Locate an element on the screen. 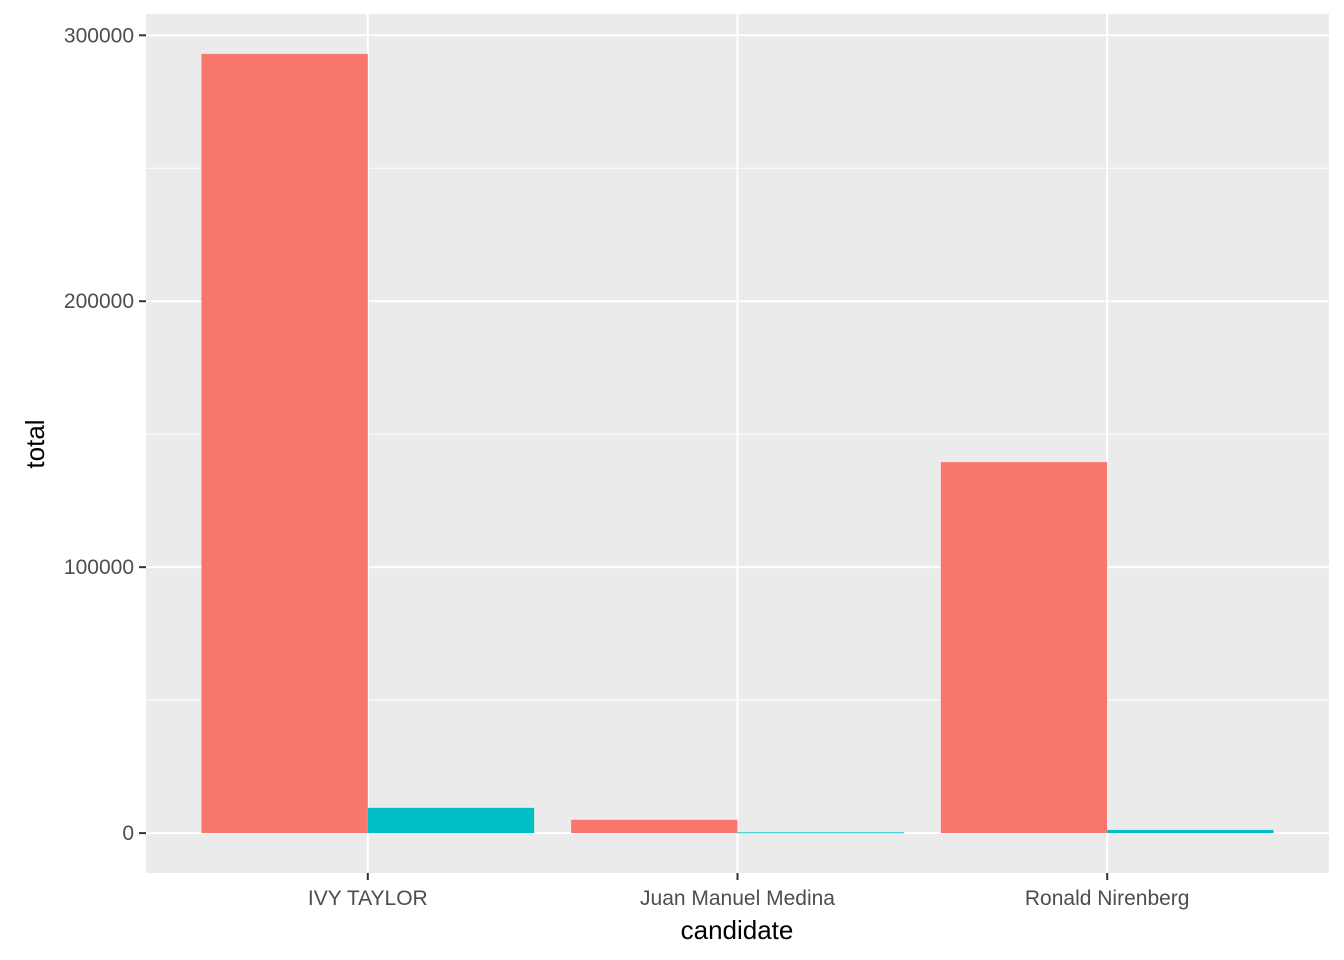 This screenshot has width=1344, height=960. y-tick-label: 200000 is located at coordinates (99, 301).